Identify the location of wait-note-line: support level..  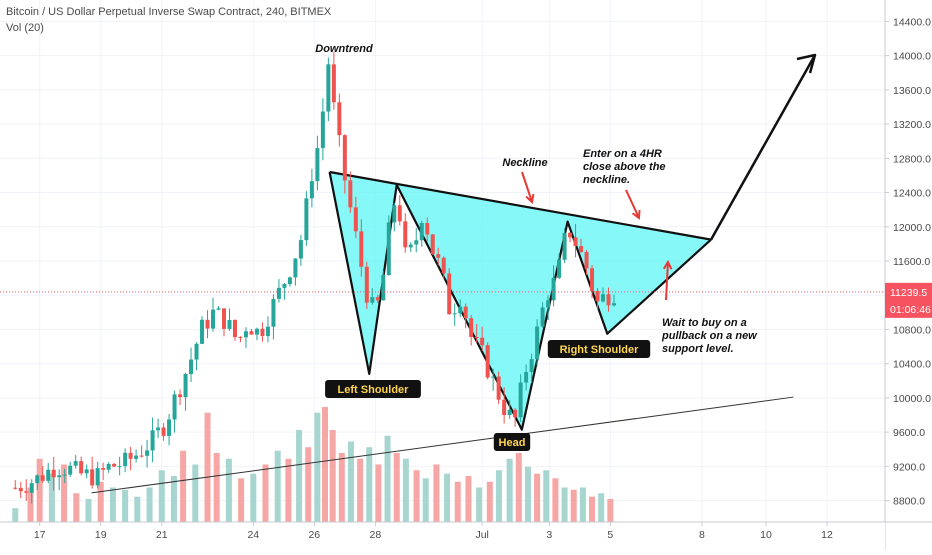
(698, 349).